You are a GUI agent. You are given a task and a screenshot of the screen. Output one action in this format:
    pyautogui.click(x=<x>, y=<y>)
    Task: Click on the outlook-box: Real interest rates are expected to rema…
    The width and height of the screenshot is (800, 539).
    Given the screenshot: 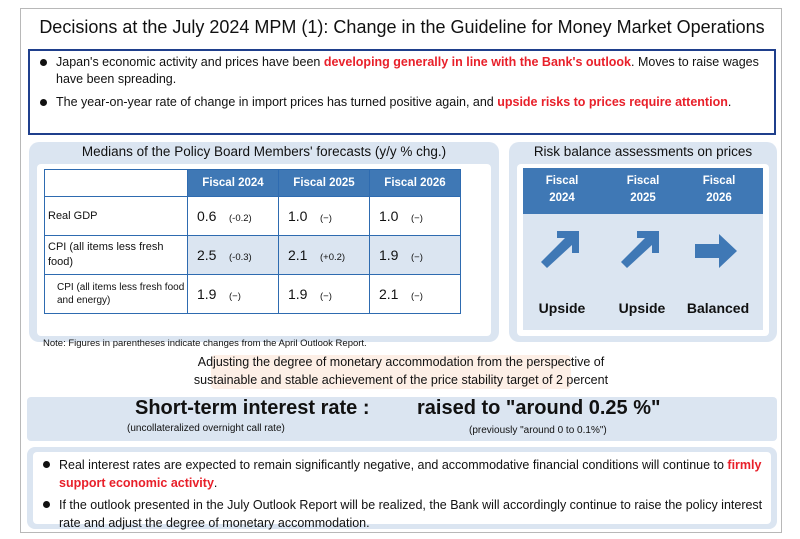 What is the action you would take?
    pyautogui.click(x=402, y=488)
    